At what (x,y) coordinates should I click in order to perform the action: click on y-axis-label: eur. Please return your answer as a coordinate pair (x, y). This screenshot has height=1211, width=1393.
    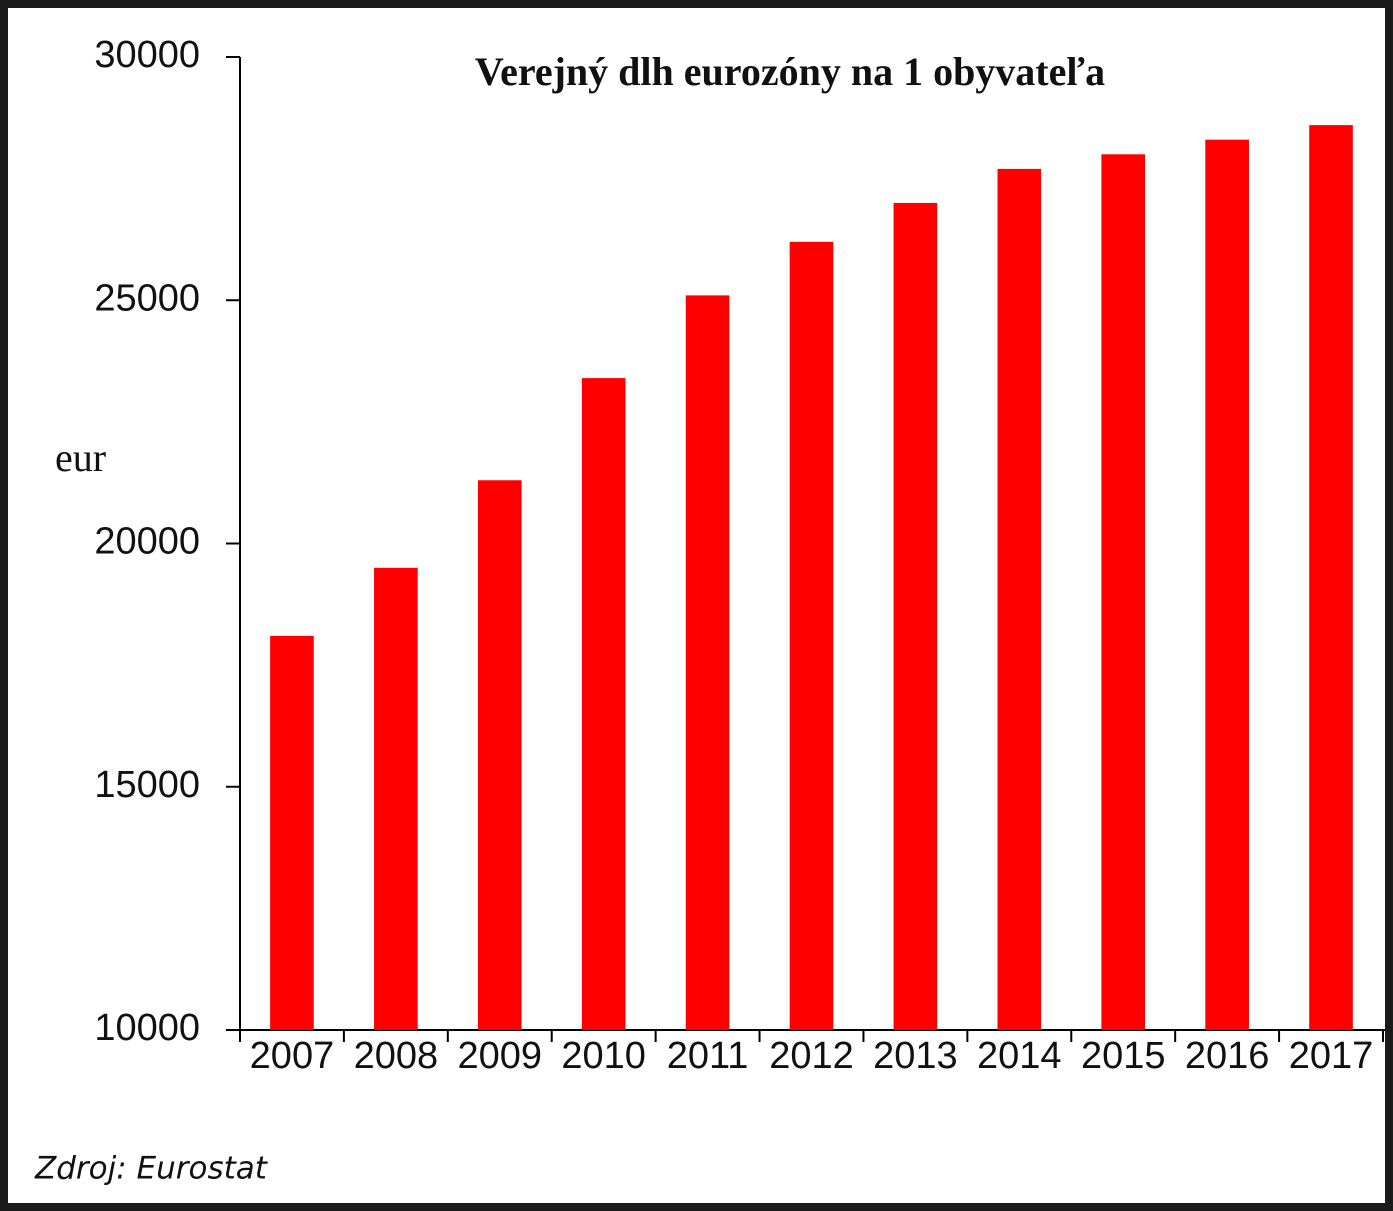
    Looking at the image, I should click on (80, 457).